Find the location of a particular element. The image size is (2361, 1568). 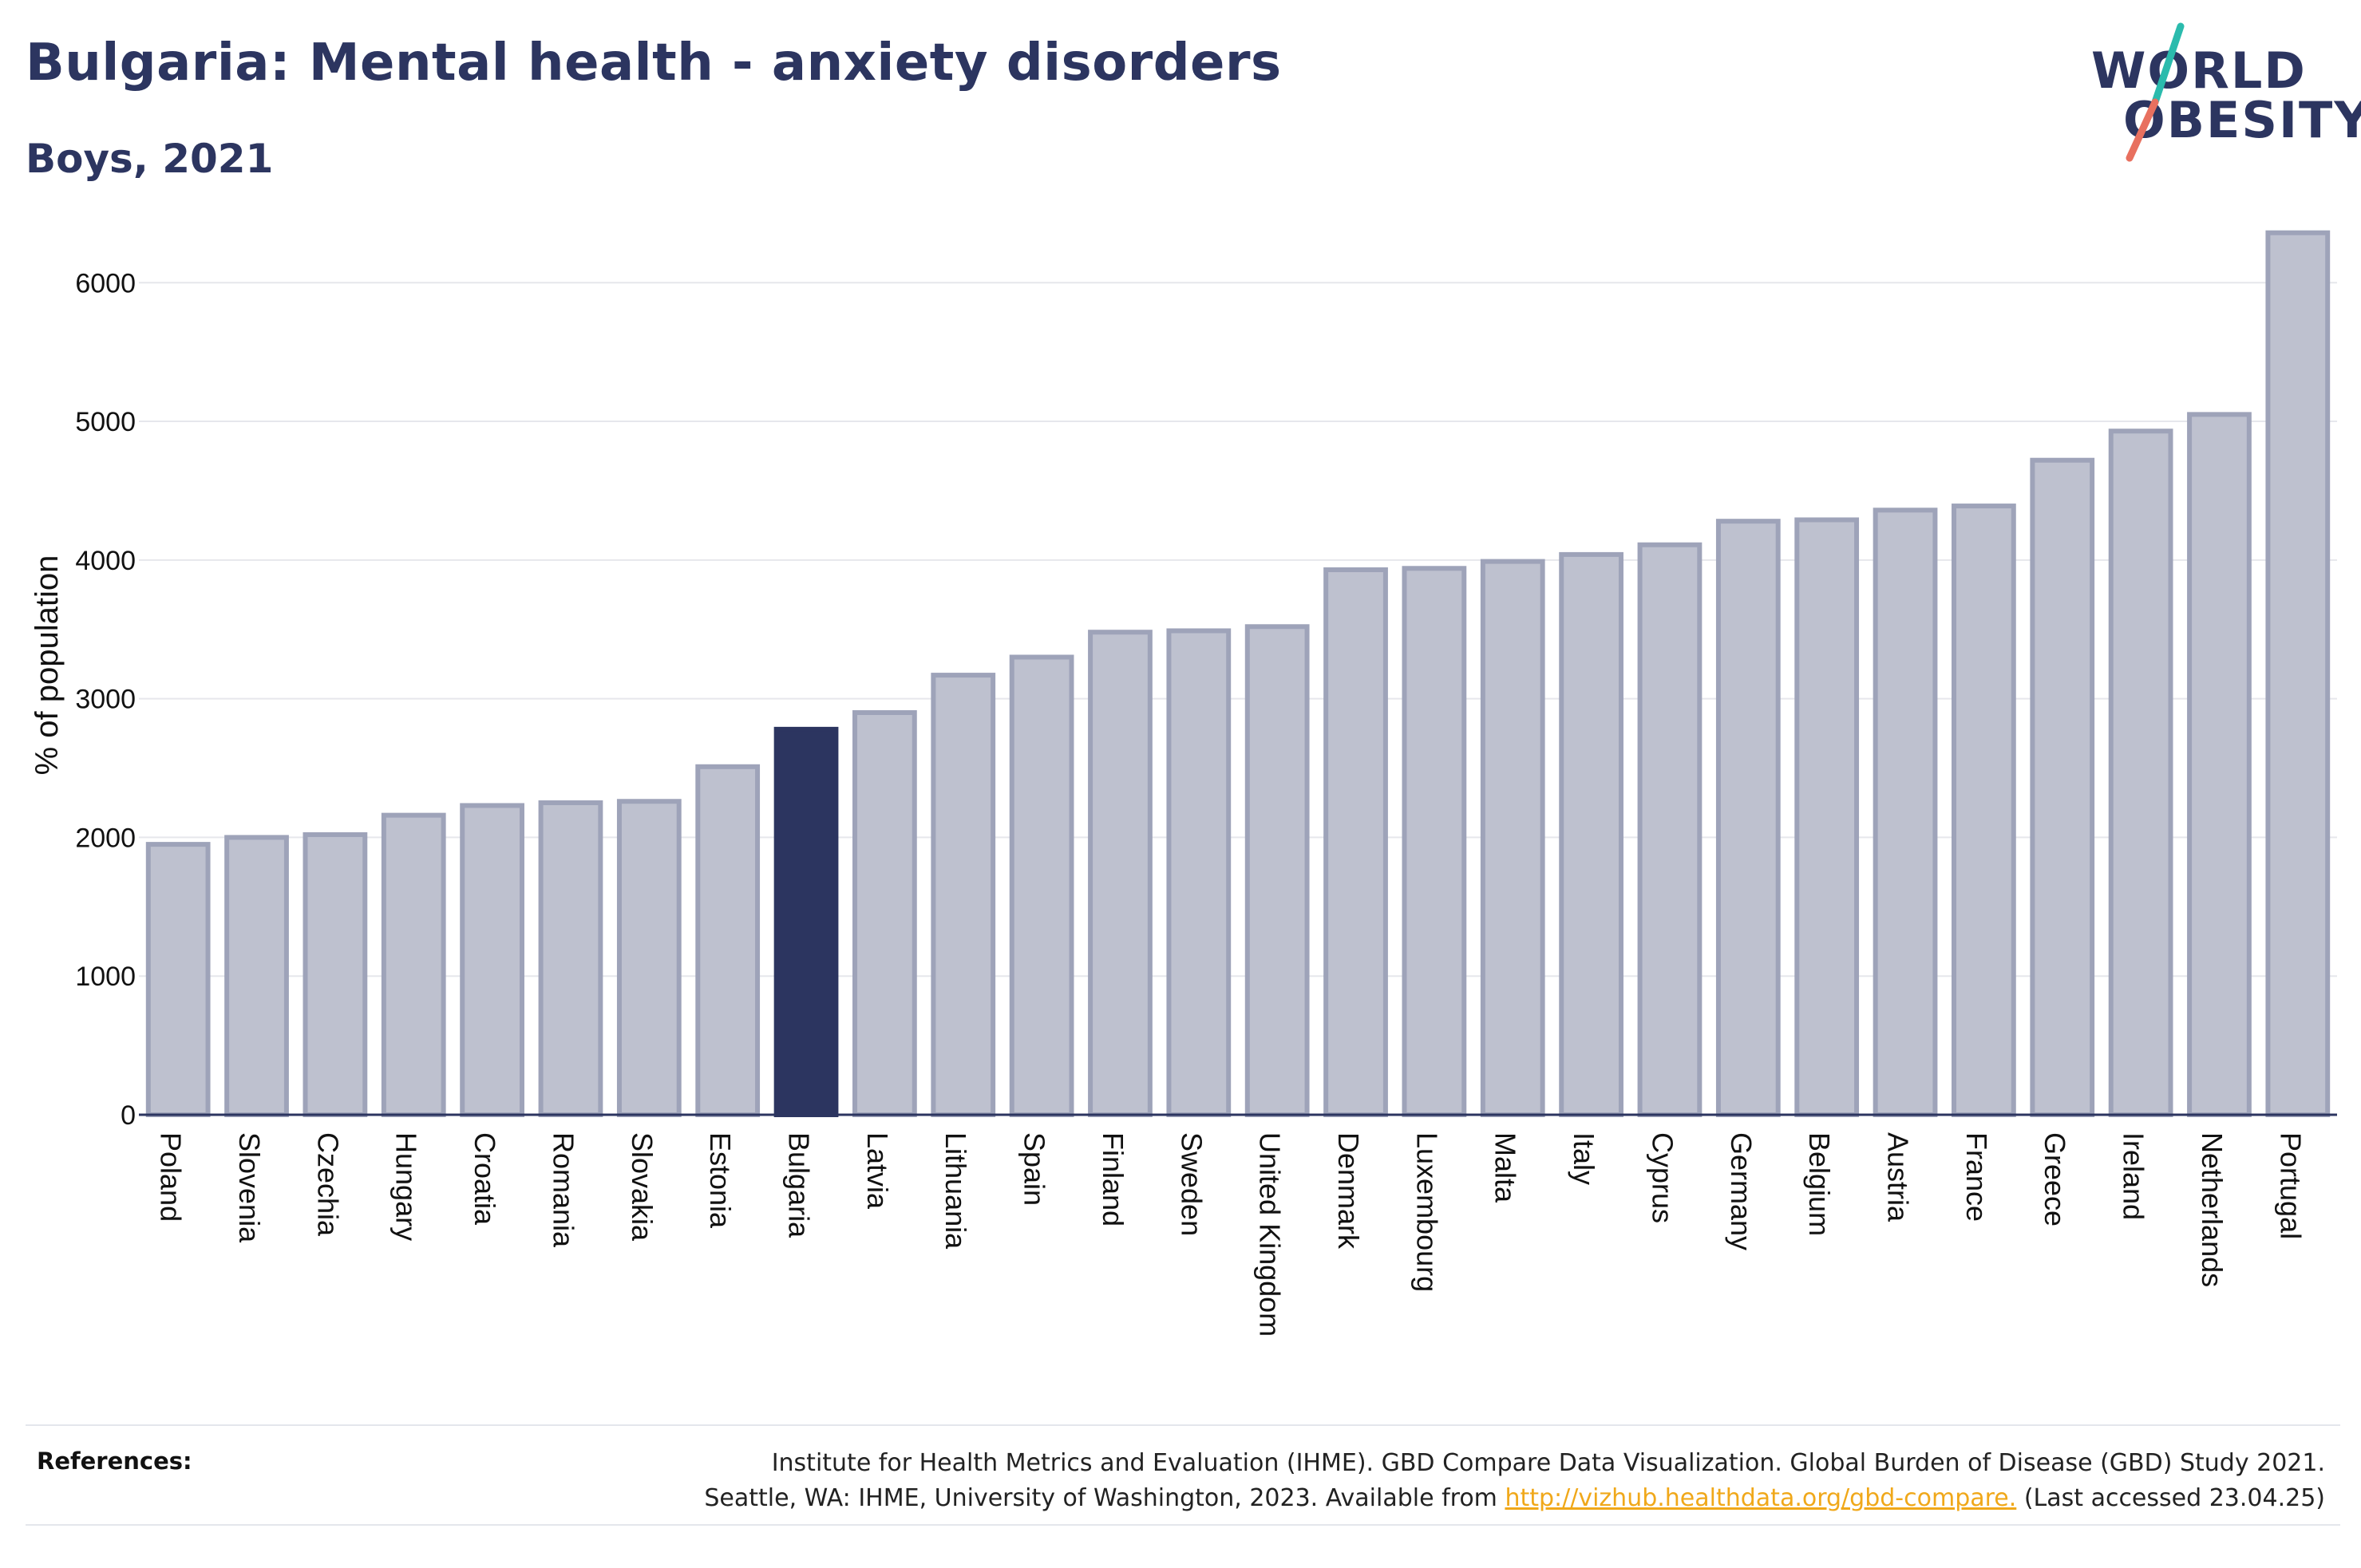

y-tick-label: 1000 is located at coordinates (105, 977).